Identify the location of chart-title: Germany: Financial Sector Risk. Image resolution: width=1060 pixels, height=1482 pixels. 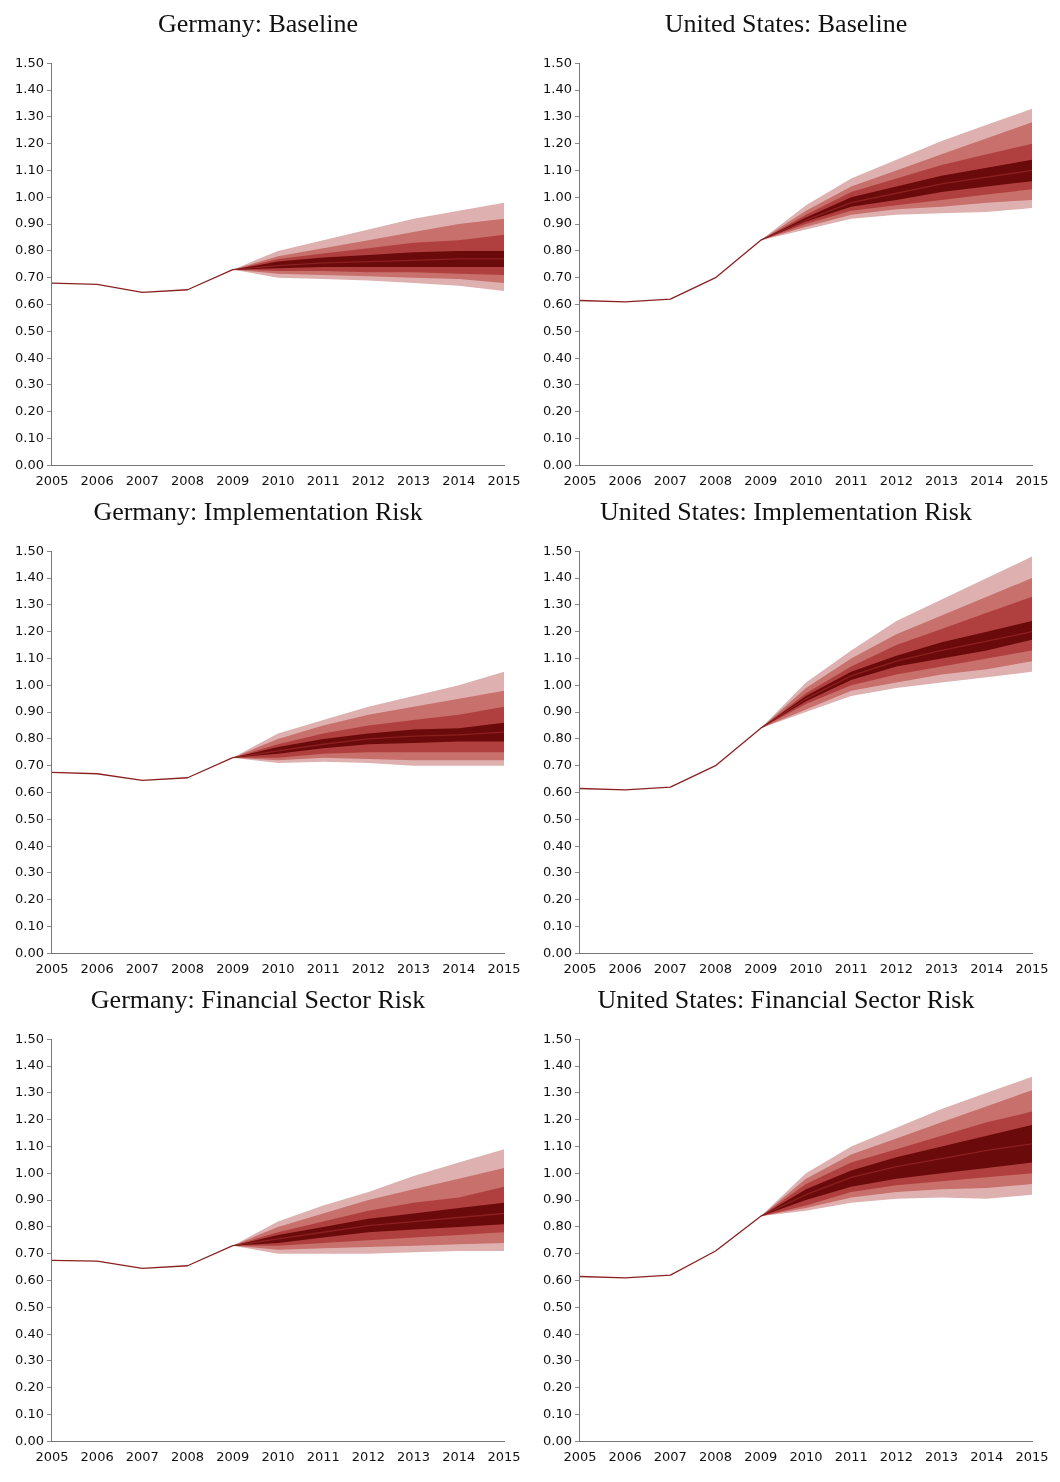
(258, 1000).